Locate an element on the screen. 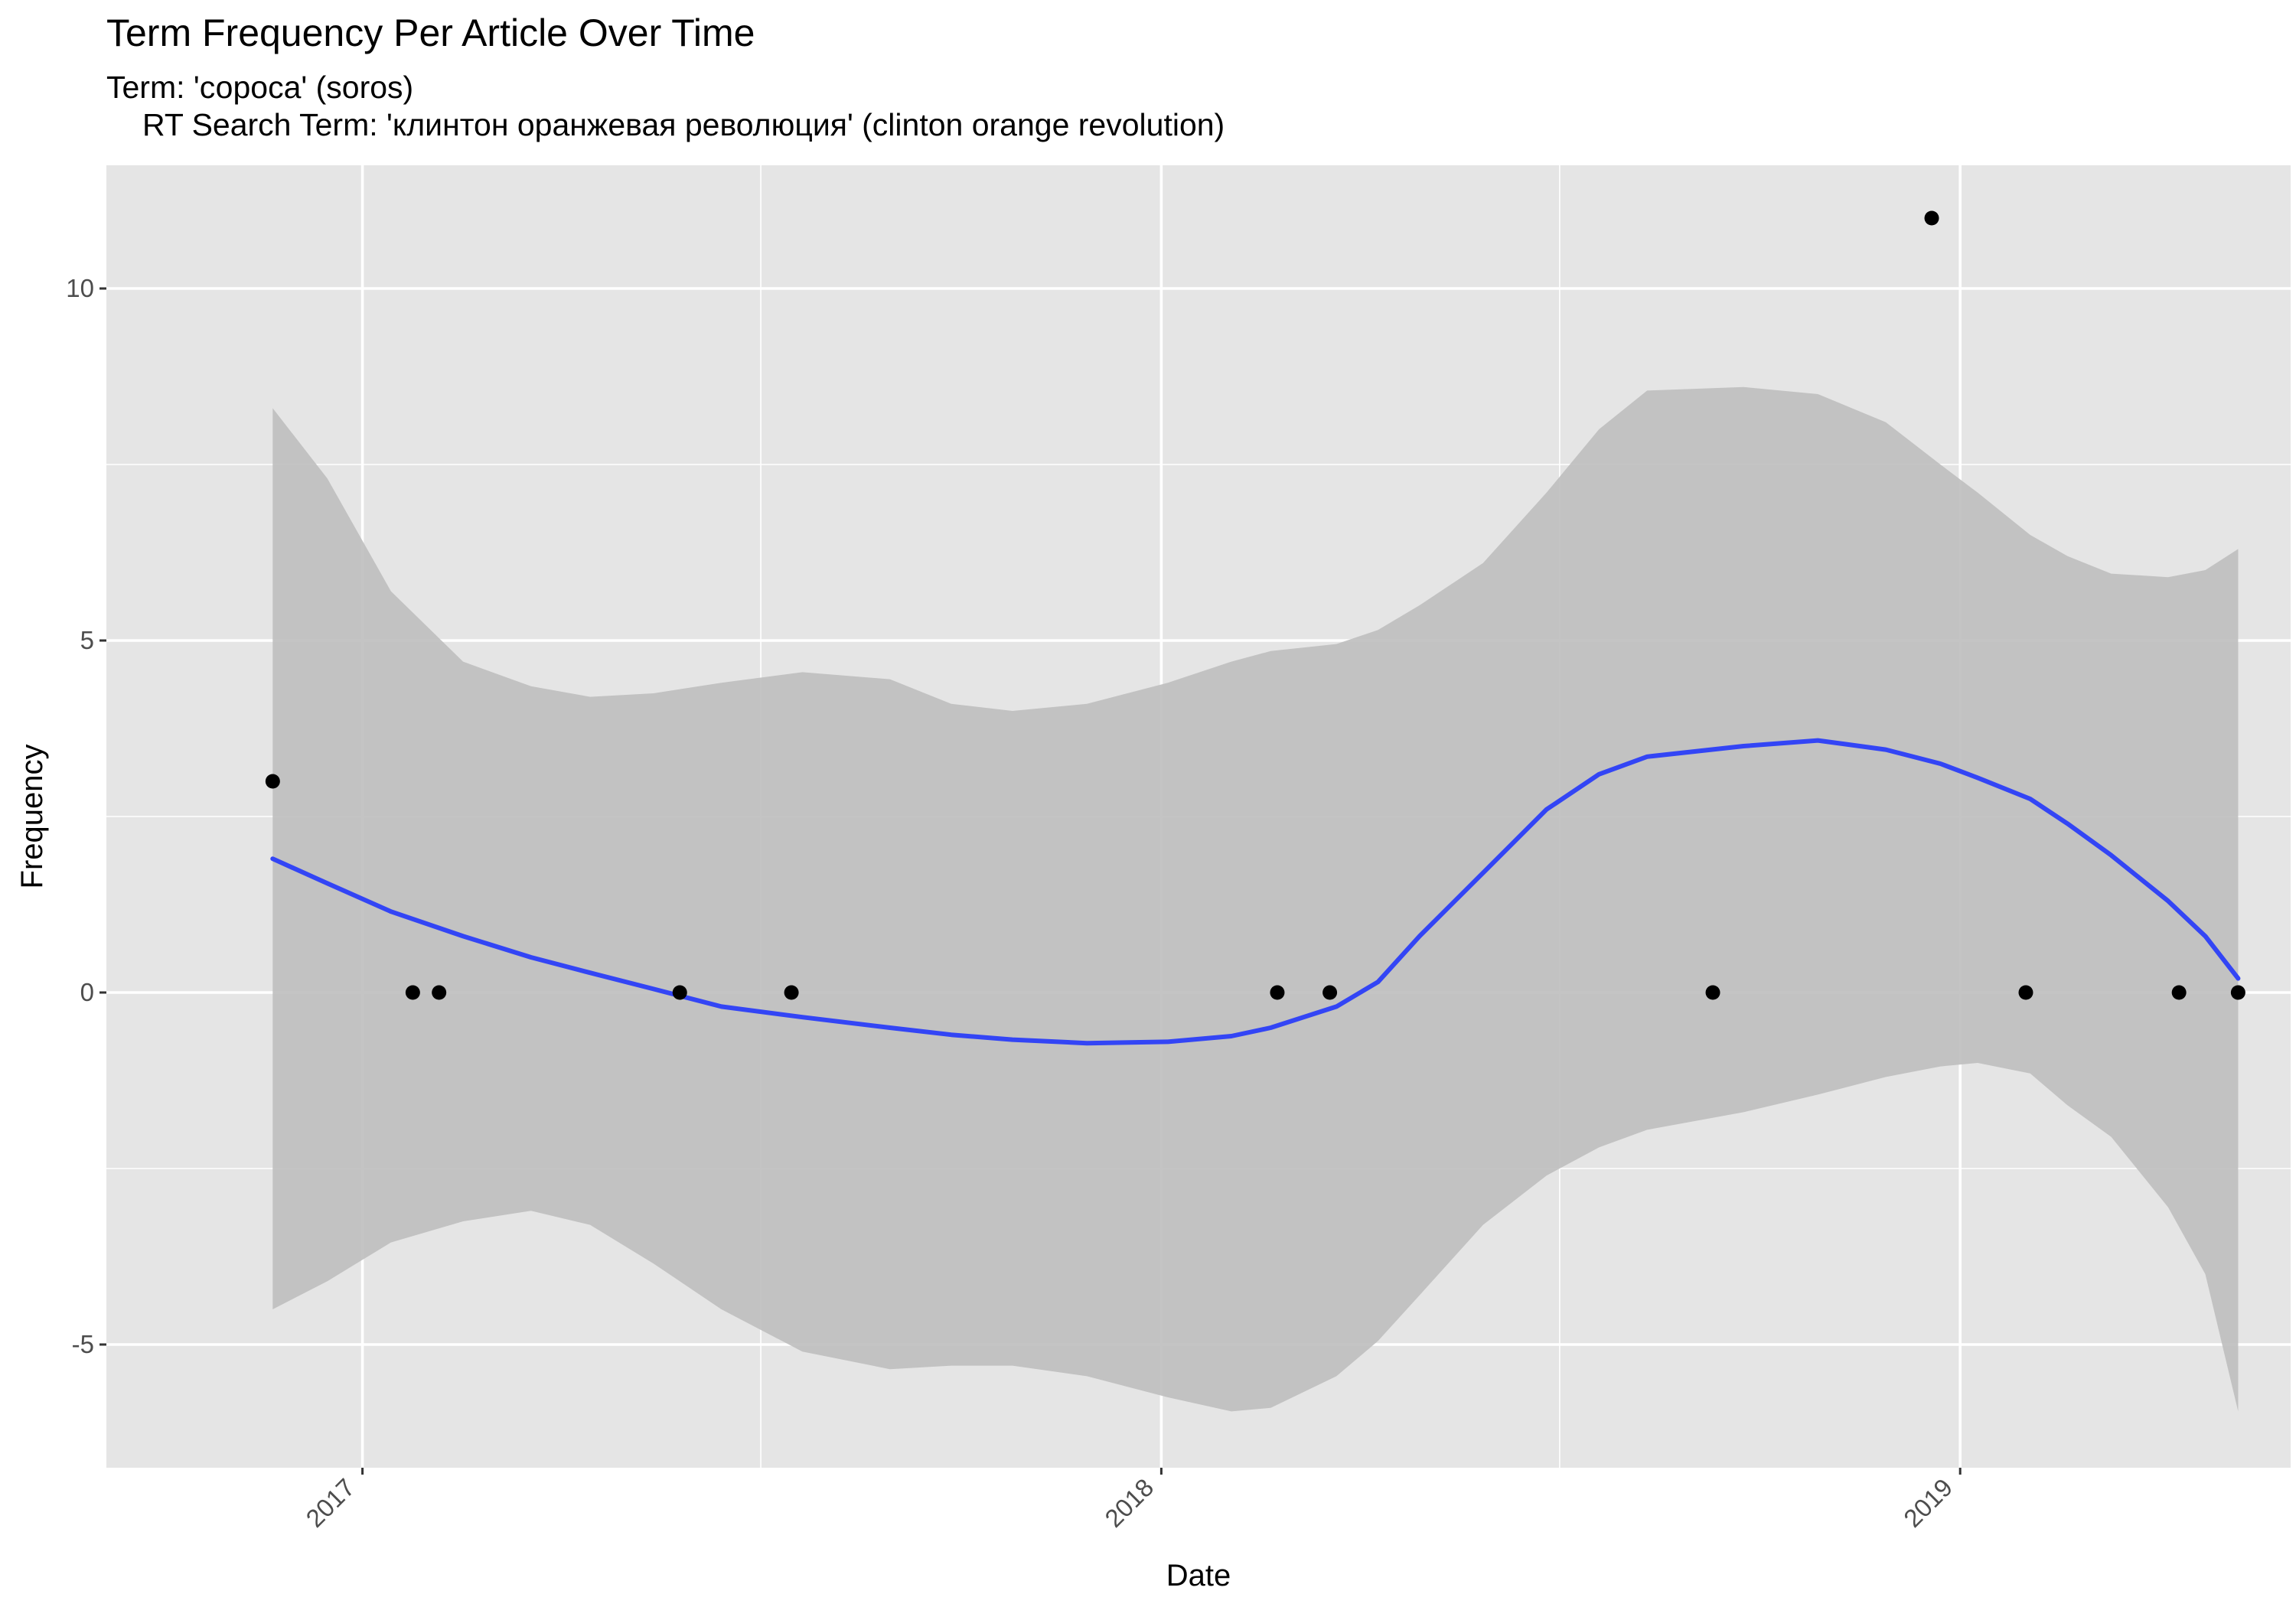 This screenshot has height=1607, width=2296. x-tick-label: 2019 is located at coordinates (1928, 1503).